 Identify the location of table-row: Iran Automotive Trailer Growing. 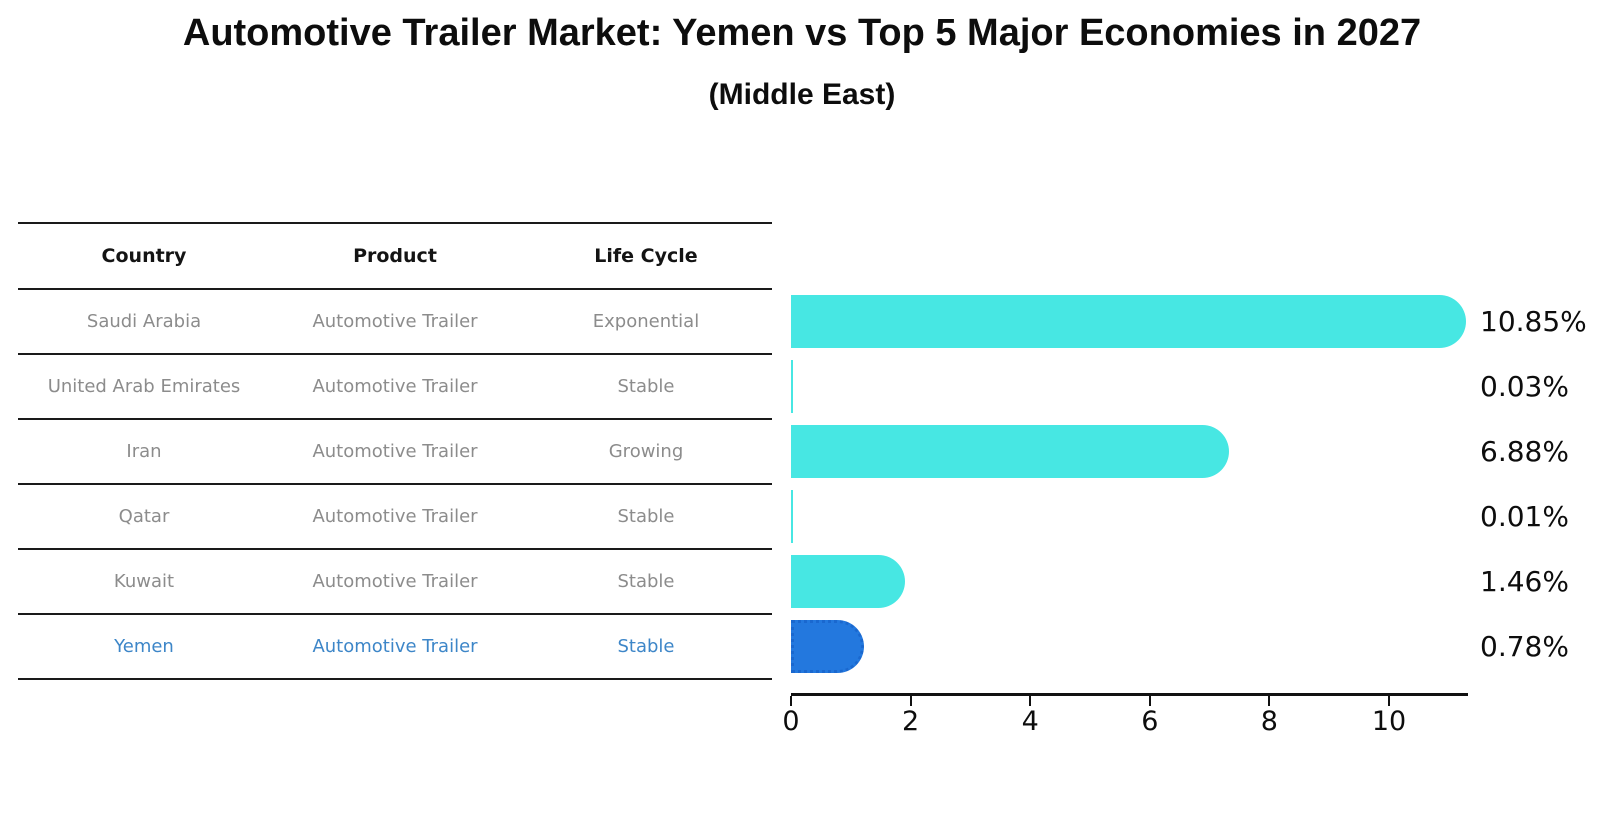
(395, 451).